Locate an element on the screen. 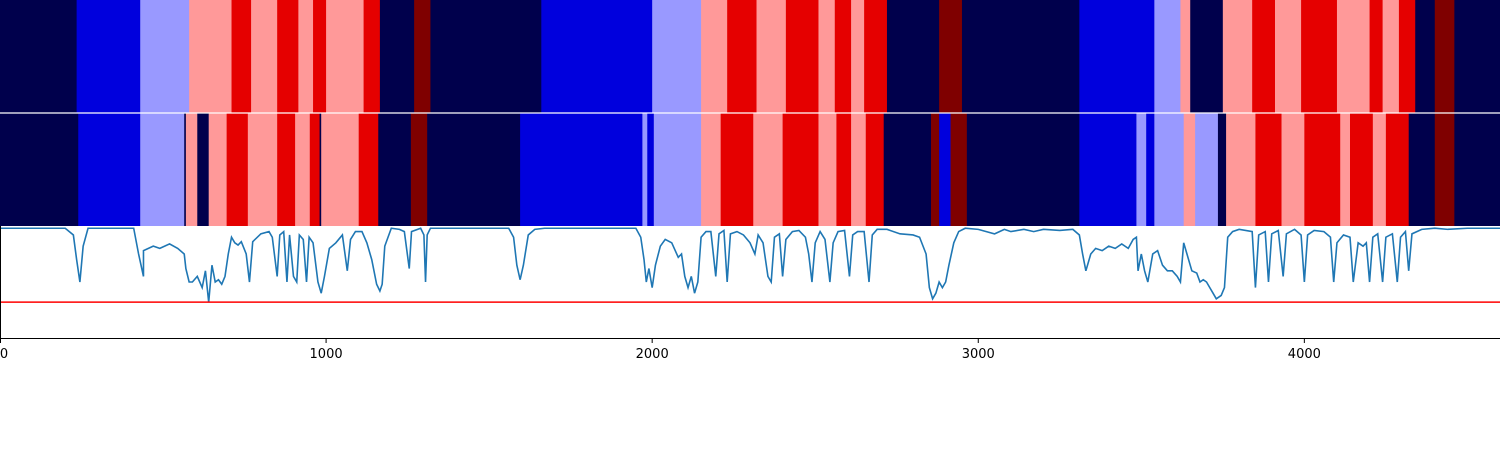  x-tick-1000: 1000 is located at coordinates (326, 350).